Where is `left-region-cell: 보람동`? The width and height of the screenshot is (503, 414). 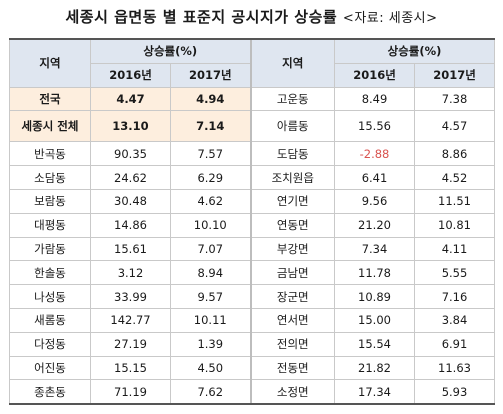 left-region-cell: 보람동 is located at coordinates (50, 201).